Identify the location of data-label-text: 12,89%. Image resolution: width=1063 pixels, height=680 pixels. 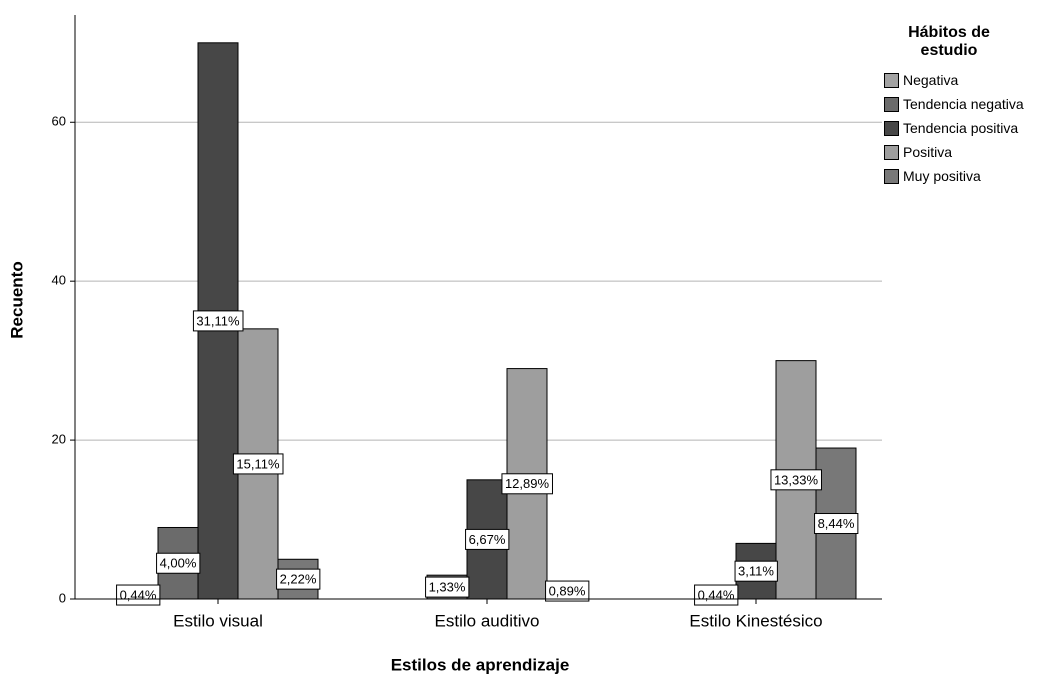
(527, 483).